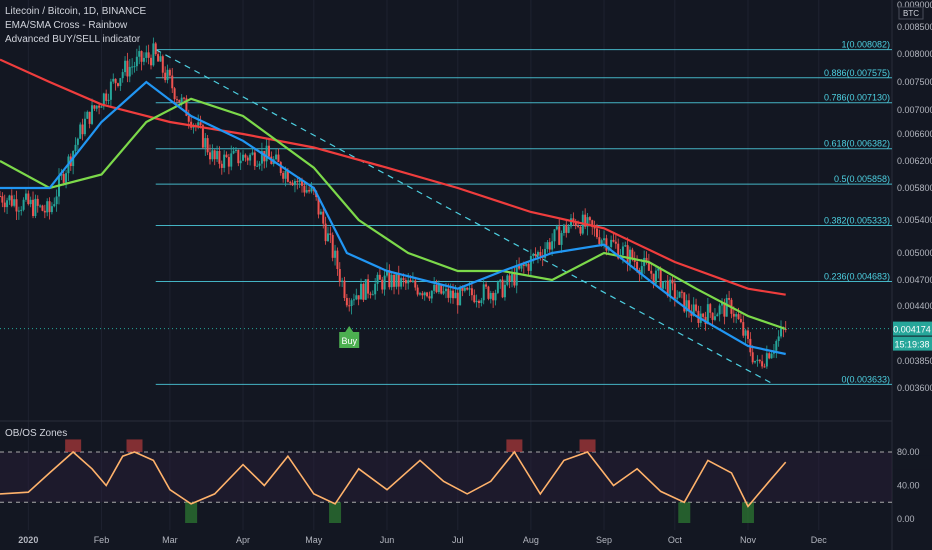  Describe the element at coordinates (914, 54) in the screenshot. I see `price-tick: 0.008000` at that location.